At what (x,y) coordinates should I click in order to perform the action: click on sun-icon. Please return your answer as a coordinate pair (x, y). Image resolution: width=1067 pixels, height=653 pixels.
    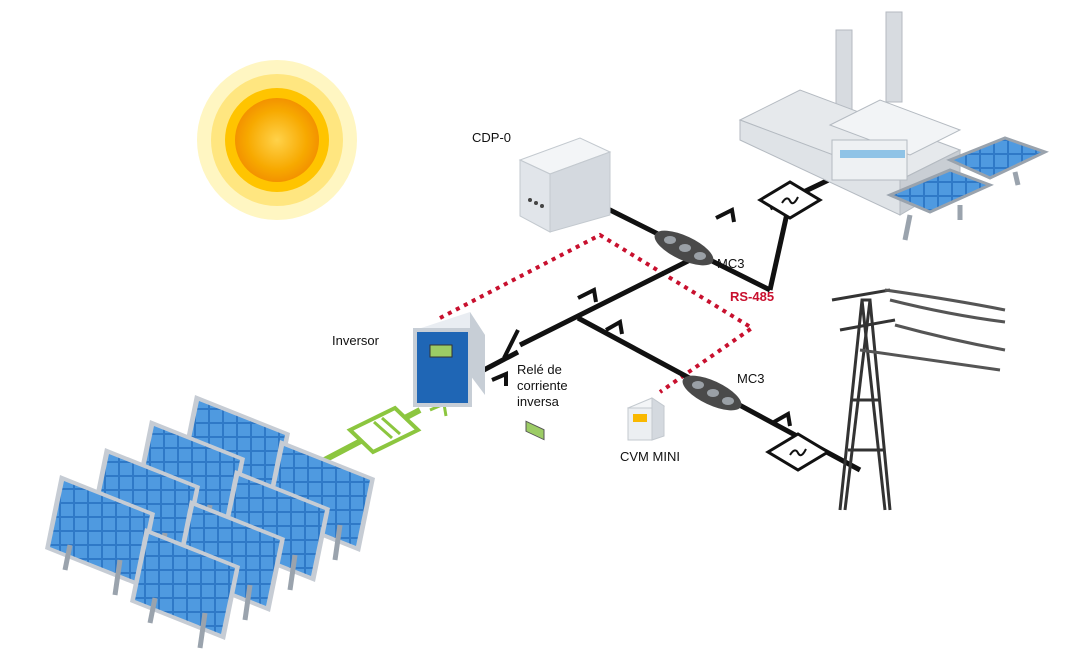
    Looking at the image, I should click on (277, 140).